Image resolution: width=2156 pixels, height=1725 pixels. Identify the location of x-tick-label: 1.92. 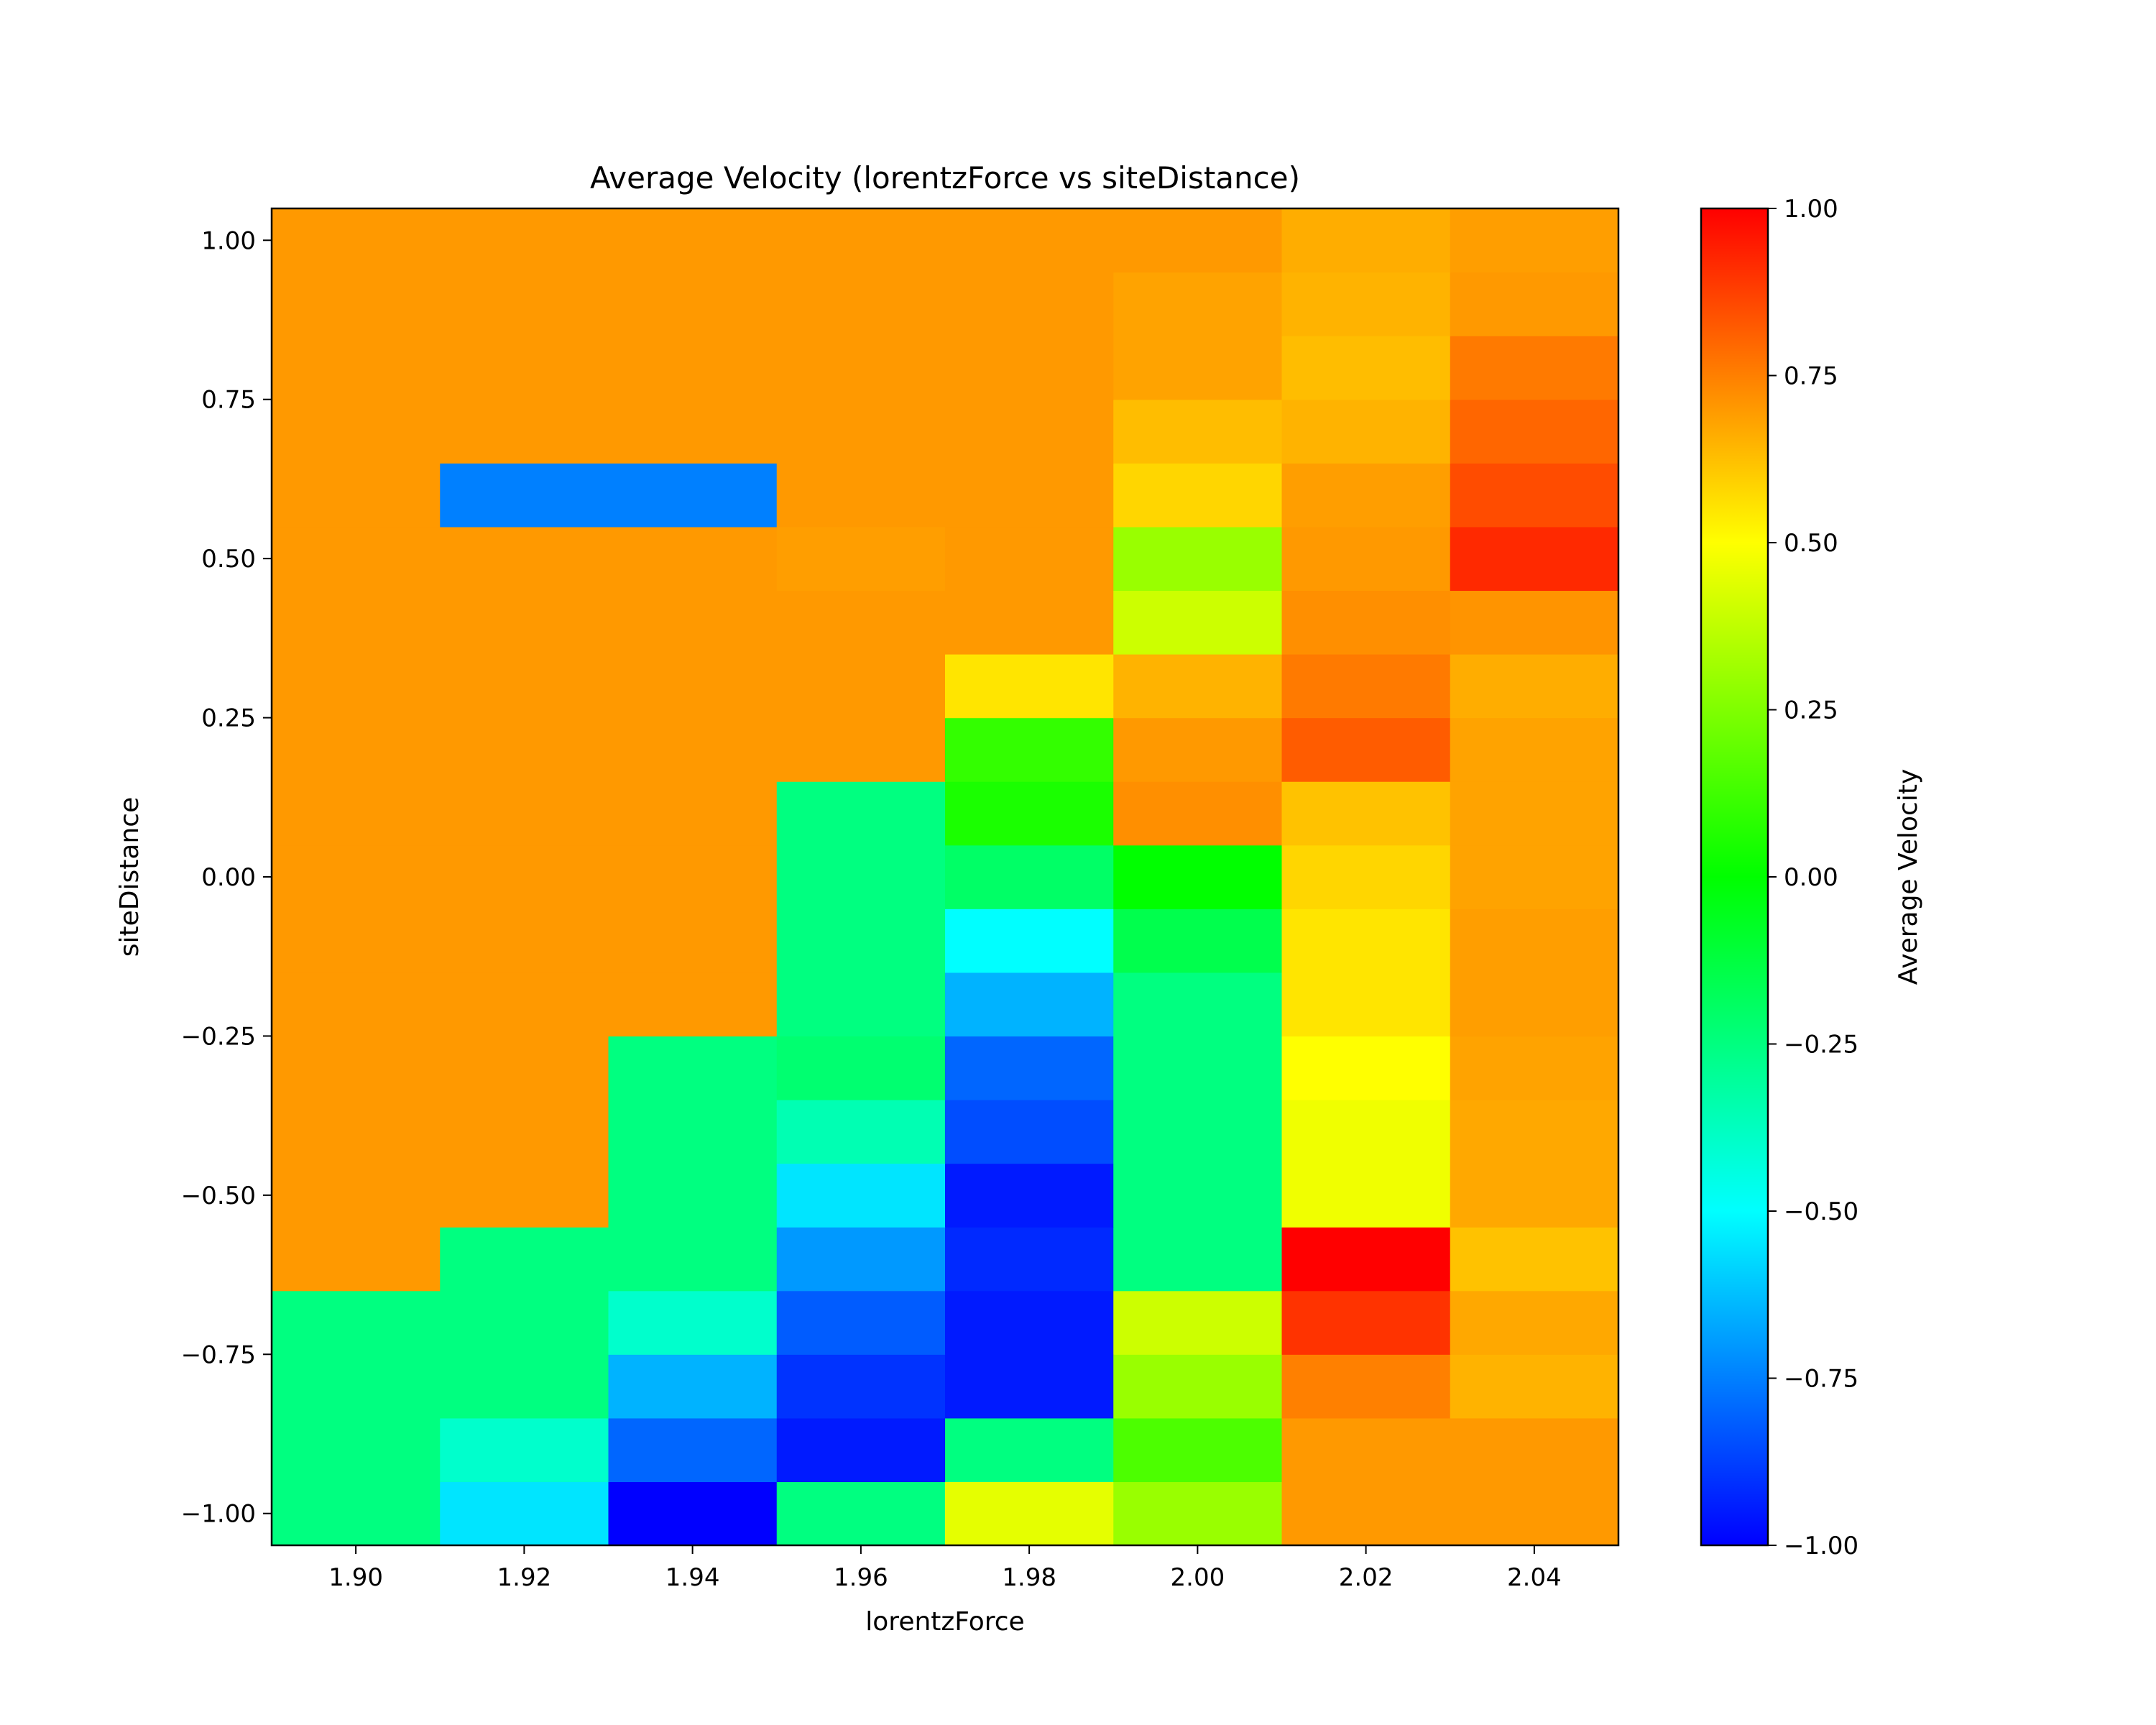
(525, 1577).